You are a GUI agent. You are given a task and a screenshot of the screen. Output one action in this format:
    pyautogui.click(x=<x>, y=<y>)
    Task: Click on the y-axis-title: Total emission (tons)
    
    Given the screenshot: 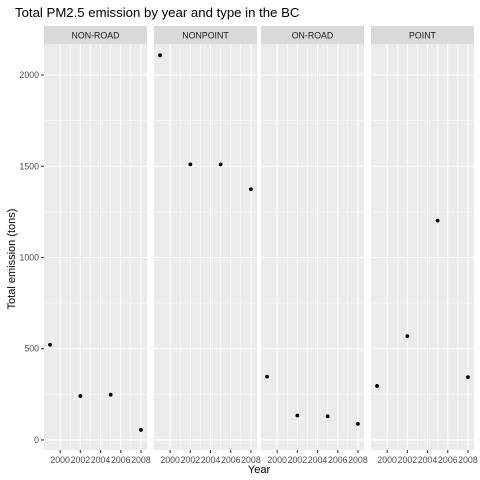 What is the action you would take?
    pyautogui.click(x=12, y=259)
    